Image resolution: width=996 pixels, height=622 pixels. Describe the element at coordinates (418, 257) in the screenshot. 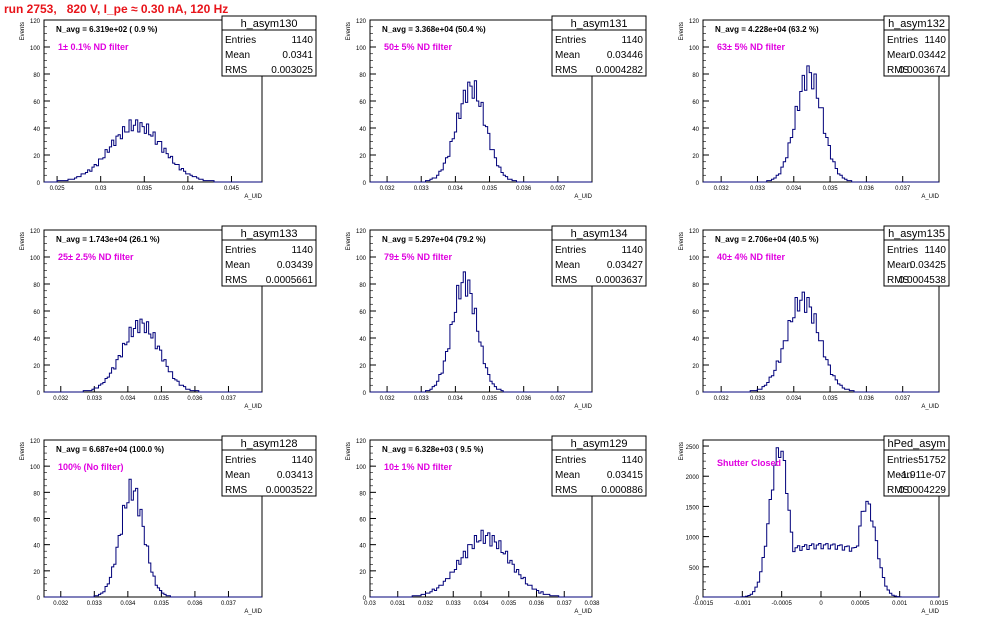

I see `filter-label: 79± 5% ND filter` at that location.